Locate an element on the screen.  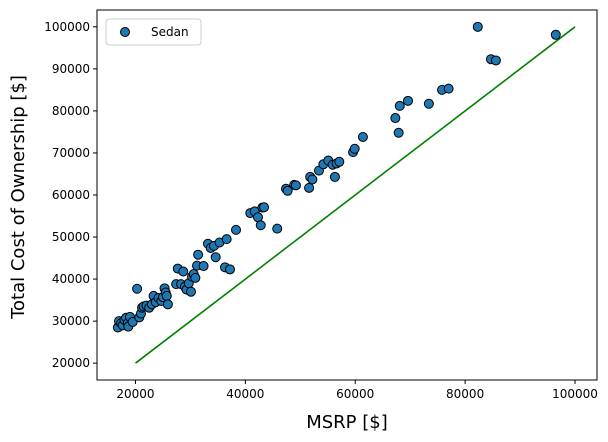
y-tick-label: 30000 is located at coordinates (71, 321).